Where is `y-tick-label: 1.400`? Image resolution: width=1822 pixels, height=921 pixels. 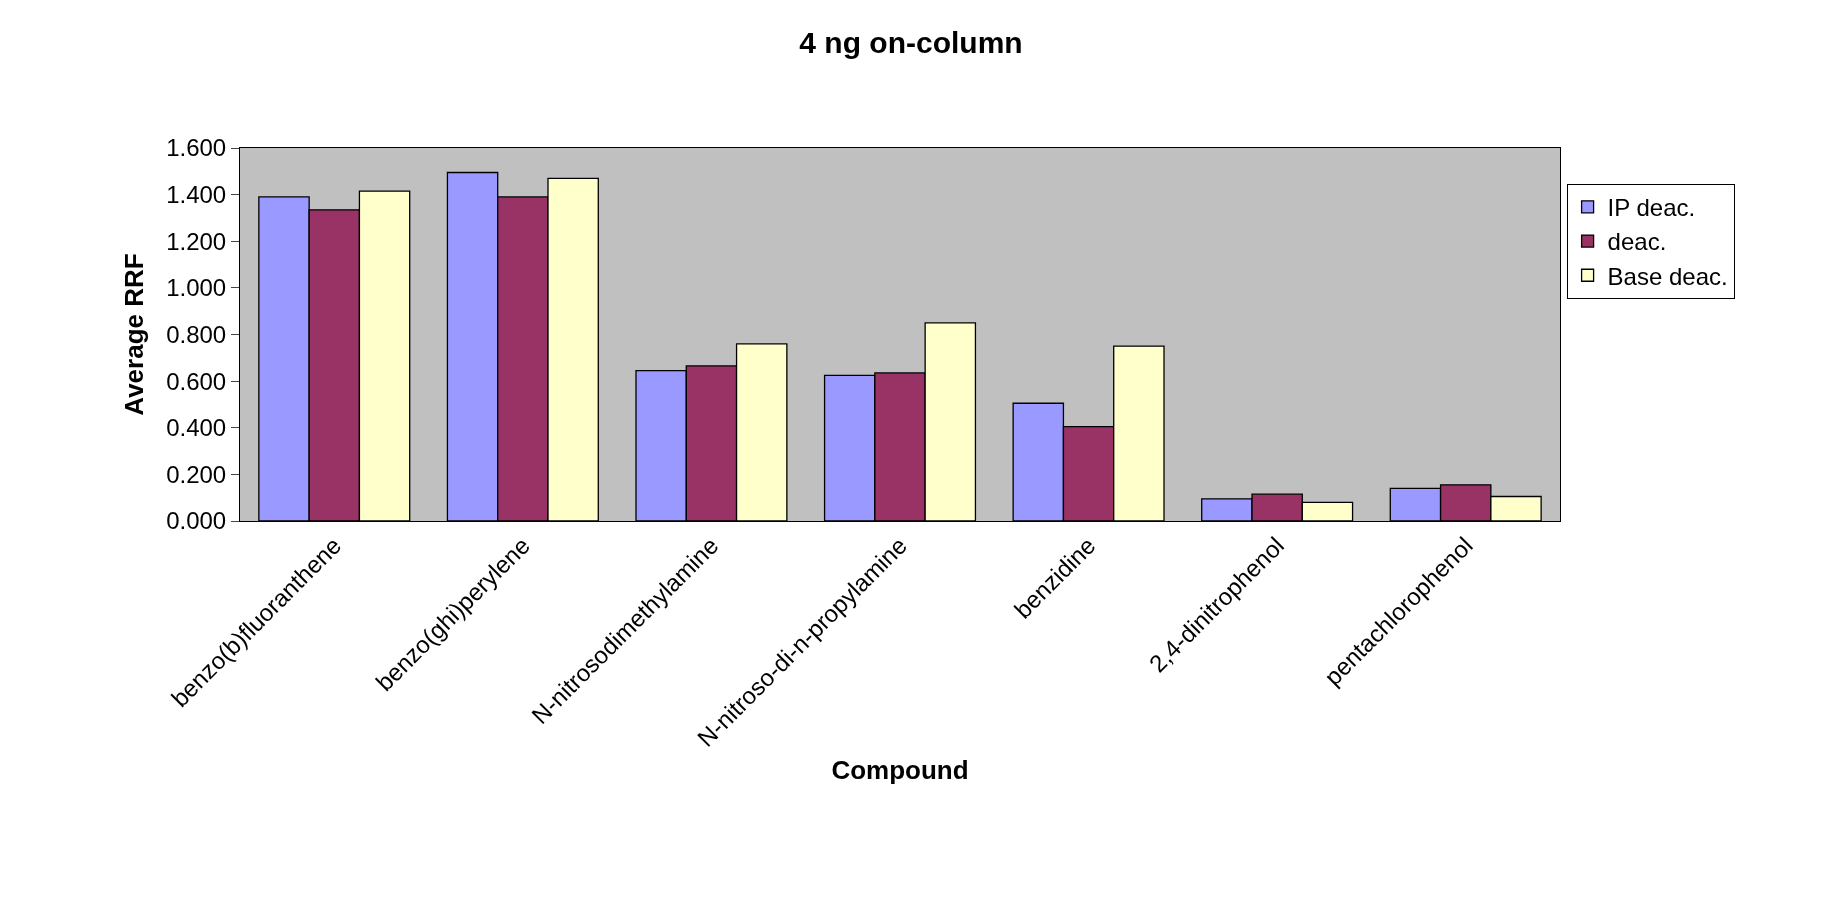
y-tick-label: 1.400 is located at coordinates (196, 195).